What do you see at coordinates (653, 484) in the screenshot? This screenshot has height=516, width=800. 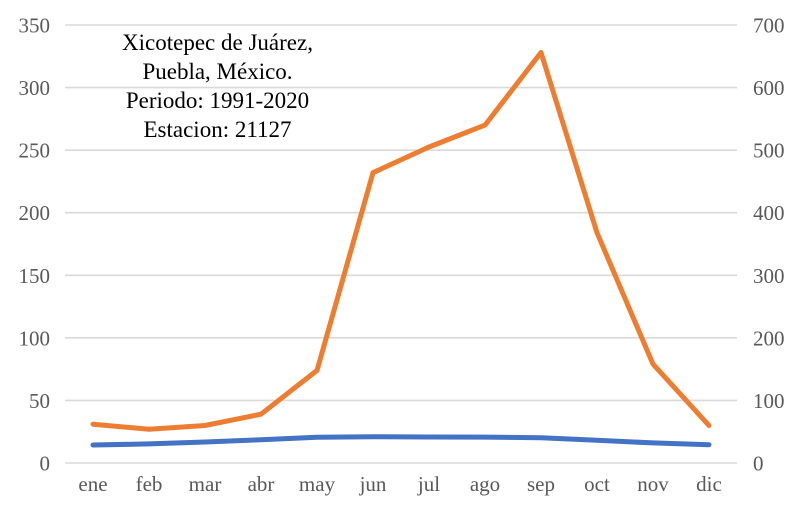 I see `x-axis-month-label: nov` at bounding box center [653, 484].